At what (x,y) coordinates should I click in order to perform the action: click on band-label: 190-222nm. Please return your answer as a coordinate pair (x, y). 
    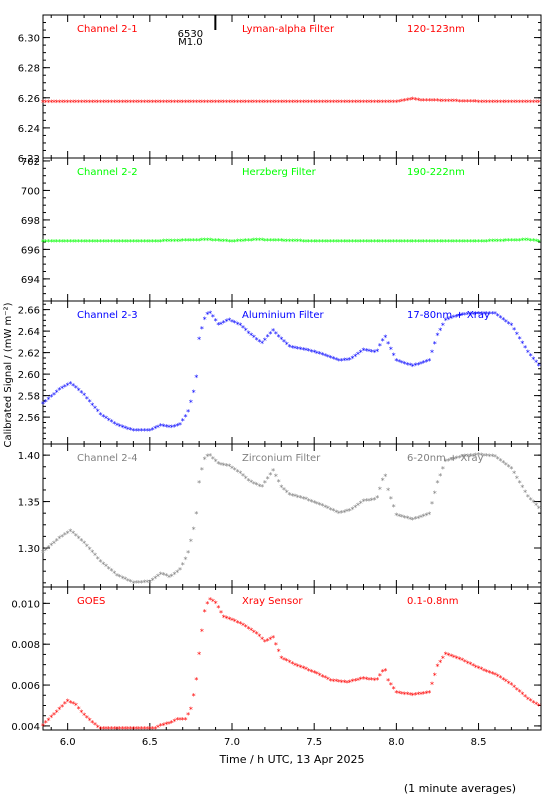
    Looking at the image, I should click on (436, 172).